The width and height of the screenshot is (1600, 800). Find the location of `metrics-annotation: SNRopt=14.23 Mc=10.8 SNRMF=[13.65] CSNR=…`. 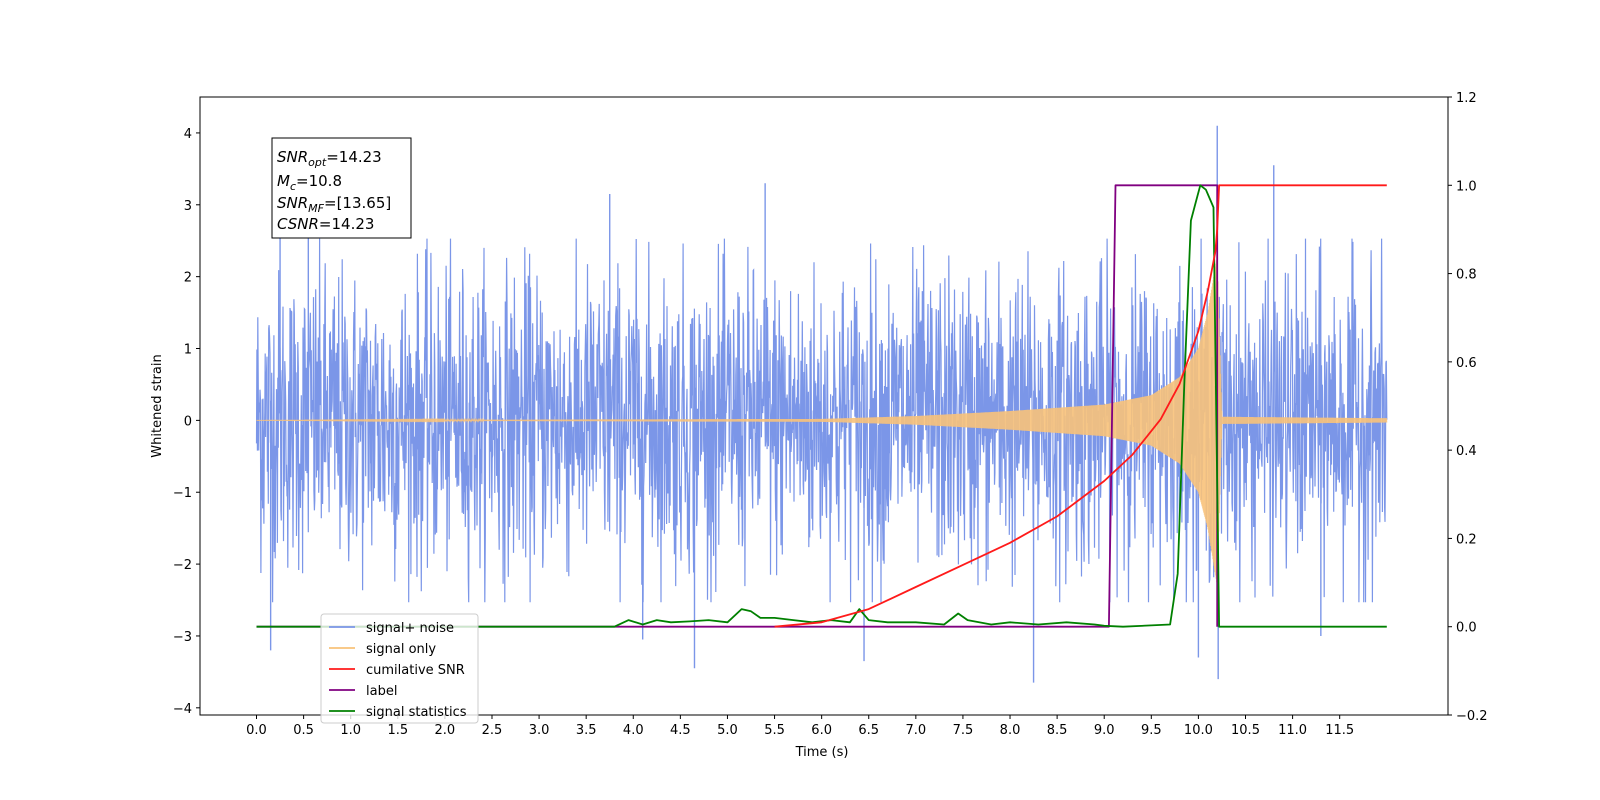

metrics-annotation: SNRopt=14.23 Mc=10.8 SNRMF=[13.65] CSNR=… is located at coordinates (341, 188).